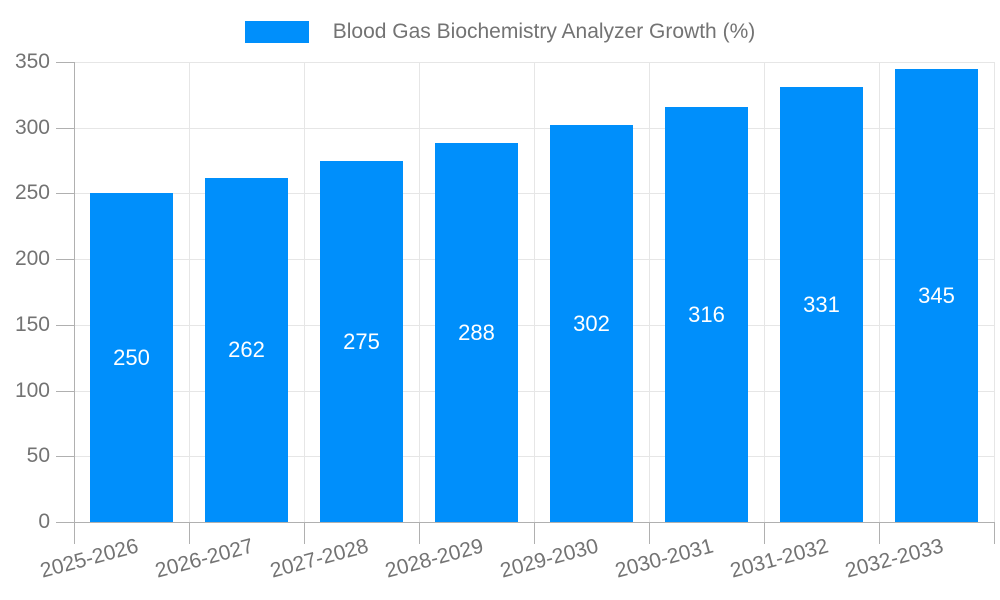 The image size is (1000, 600). Describe the element at coordinates (32, 390) in the screenshot. I see `y-axis-tick-label: 100` at that location.